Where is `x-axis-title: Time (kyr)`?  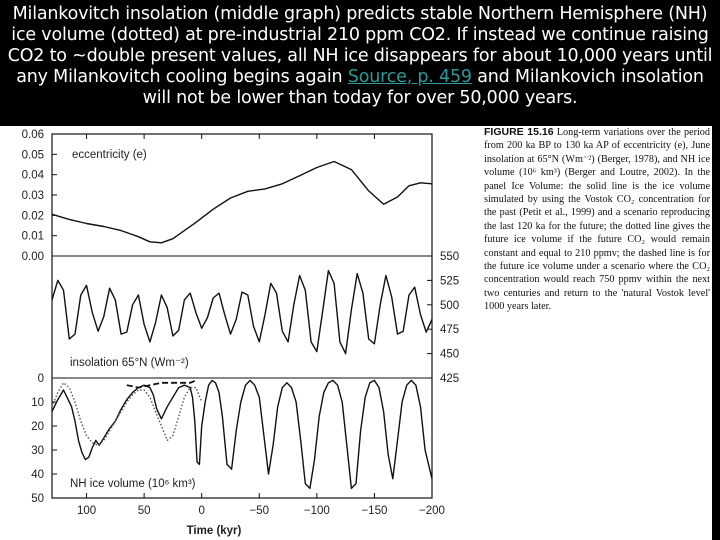 x-axis-title: Time (kyr) is located at coordinates (214, 531).